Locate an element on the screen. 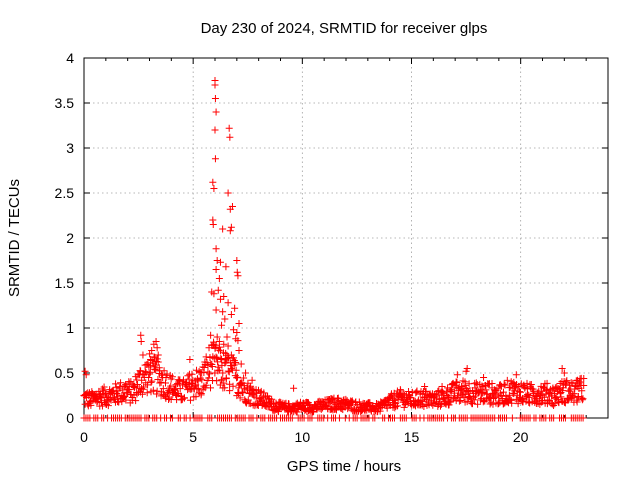 Image resolution: width=640 pixels, height=480 pixels. y-tick-label: 2 is located at coordinates (70, 238).